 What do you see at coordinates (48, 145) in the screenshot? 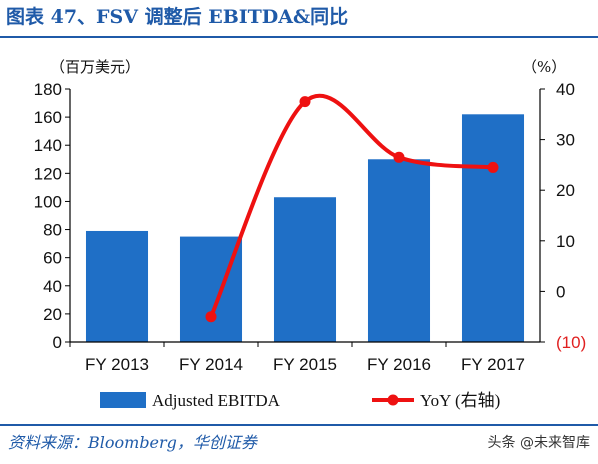
I see `left-tick-label: 140` at bounding box center [48, 145].